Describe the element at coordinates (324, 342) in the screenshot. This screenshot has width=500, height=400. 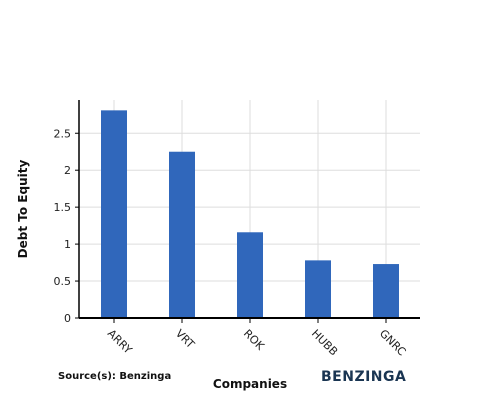
I see `x-tick-label: HUBB` at that location.